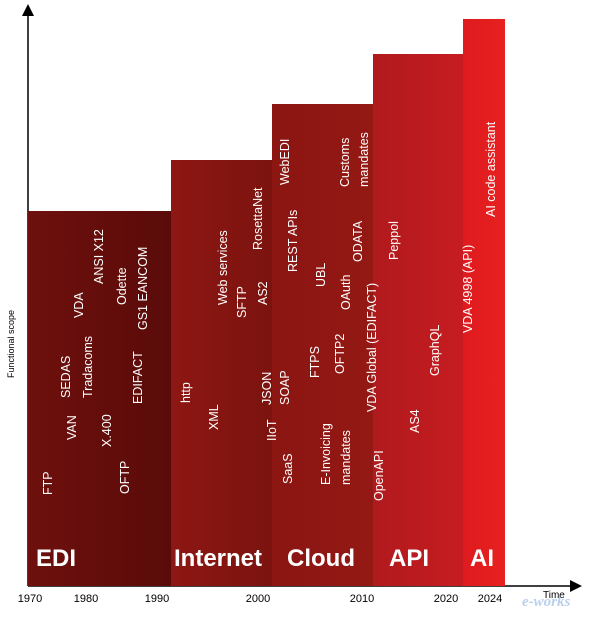  What do you see at coordinates (258, 599) in the screenshot?
I see `tick-label-2000: 2000` at bounding box center [258, 599].